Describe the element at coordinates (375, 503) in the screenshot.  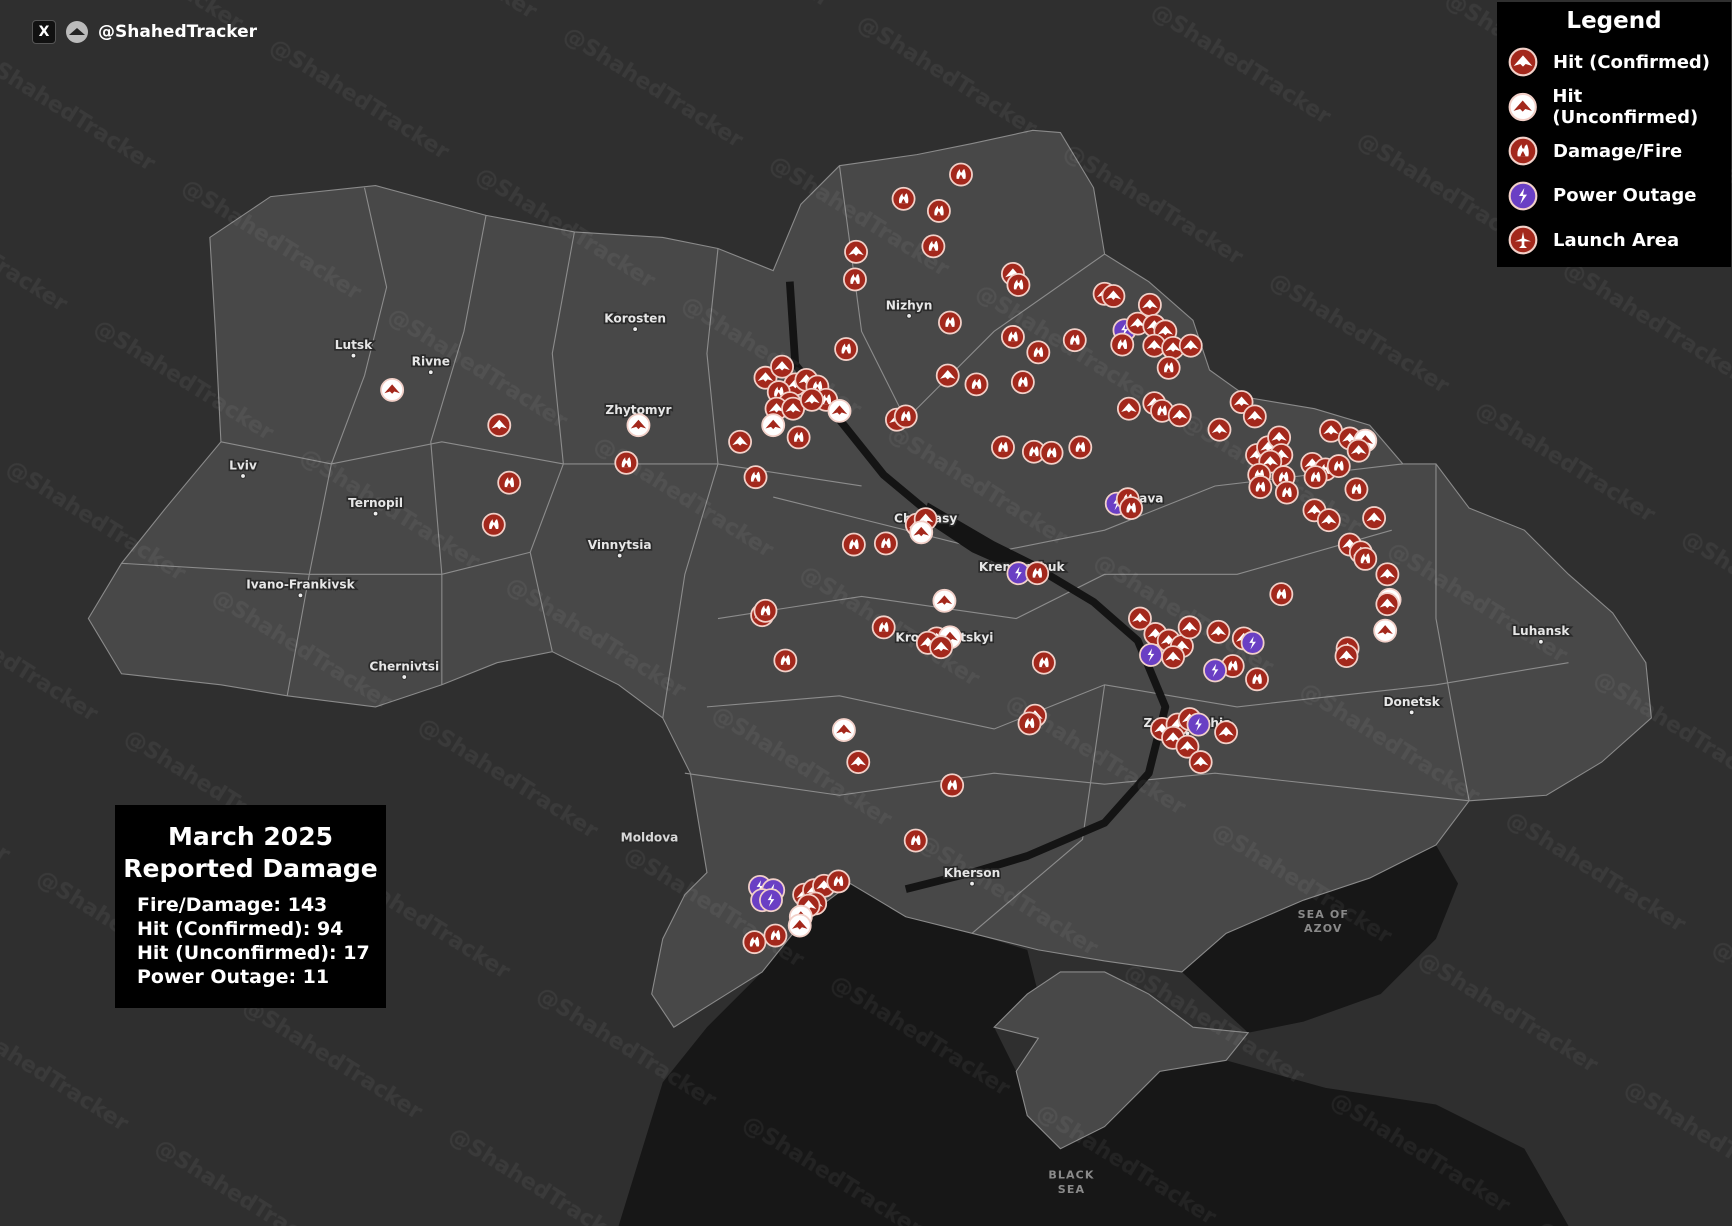
I see `city-label: Ternopil` at that location.